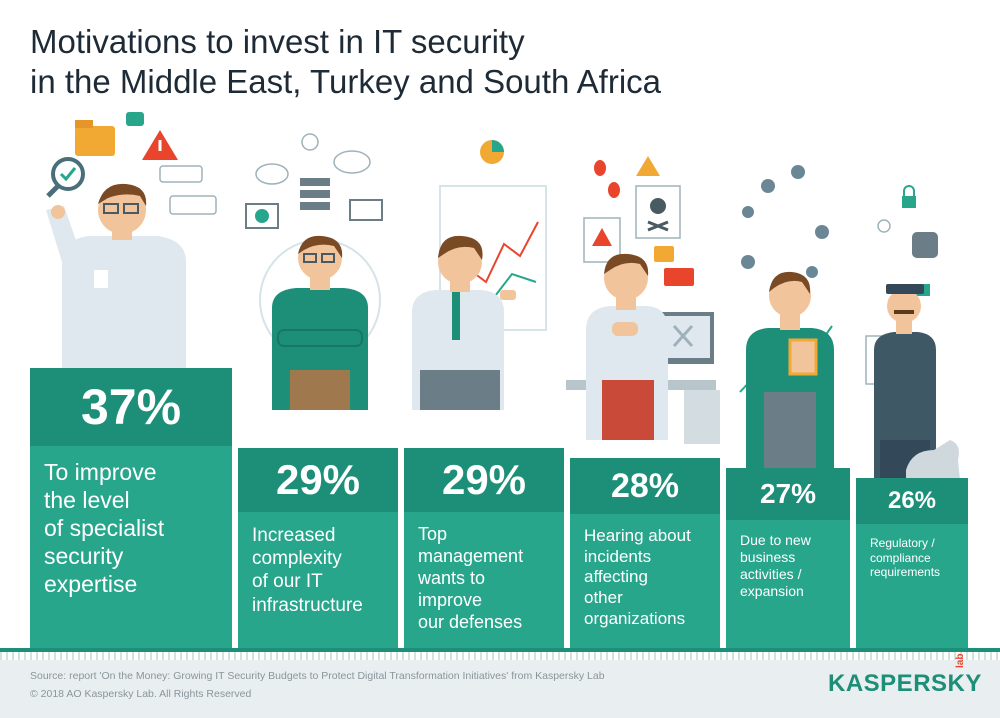 This screenshot has width=1000, height=718. What do you see at coordinates (627, 177) in the screenshot?
I see `bug-icon` at bounding box center [627, 177].